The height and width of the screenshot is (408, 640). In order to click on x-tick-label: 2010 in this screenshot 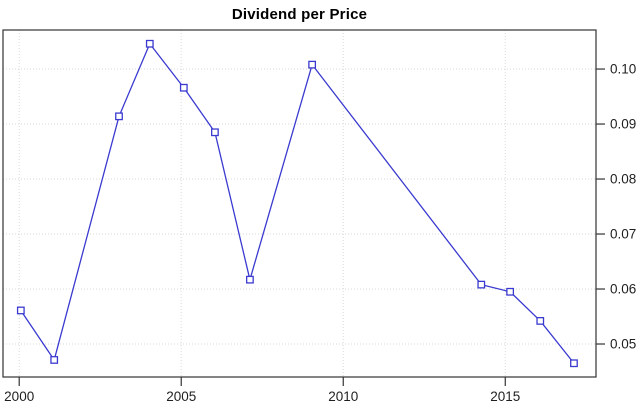, I will do `click(343, 396)`.